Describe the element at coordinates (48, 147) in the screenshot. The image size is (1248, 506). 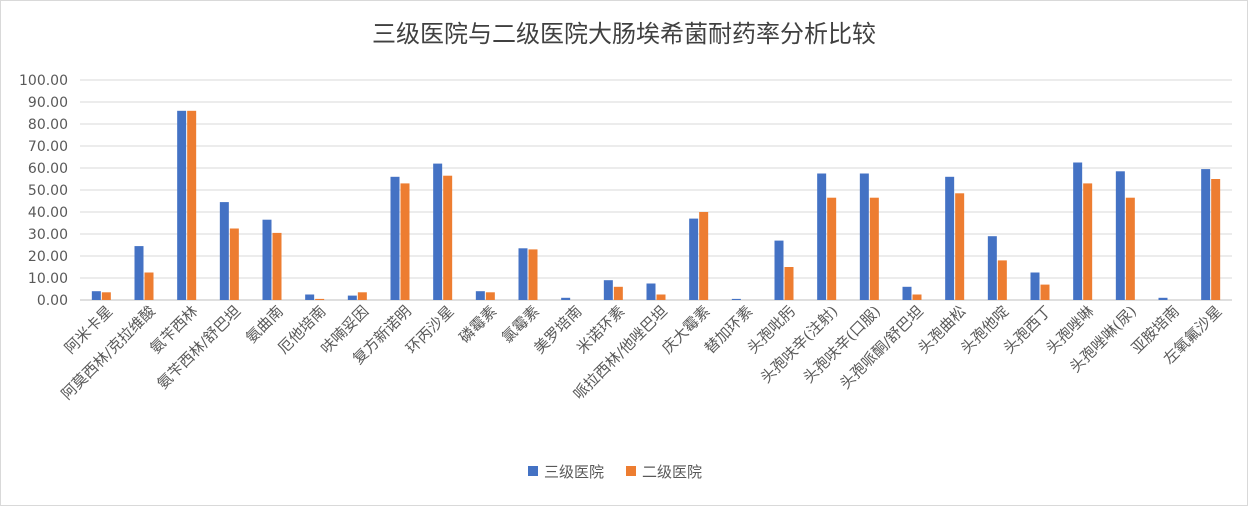
I see `y-tick-label: 70.00` at that location.